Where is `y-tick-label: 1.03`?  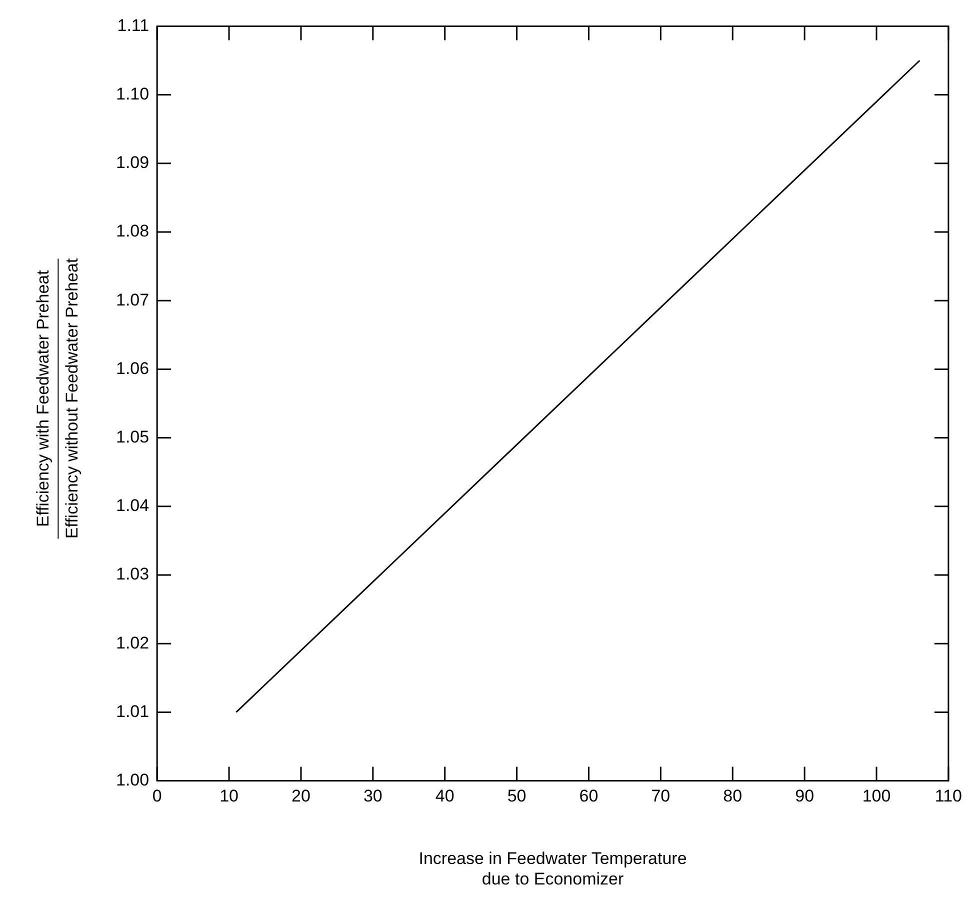 y-tick-label: 1.03 is located at coordinates (133, 574).